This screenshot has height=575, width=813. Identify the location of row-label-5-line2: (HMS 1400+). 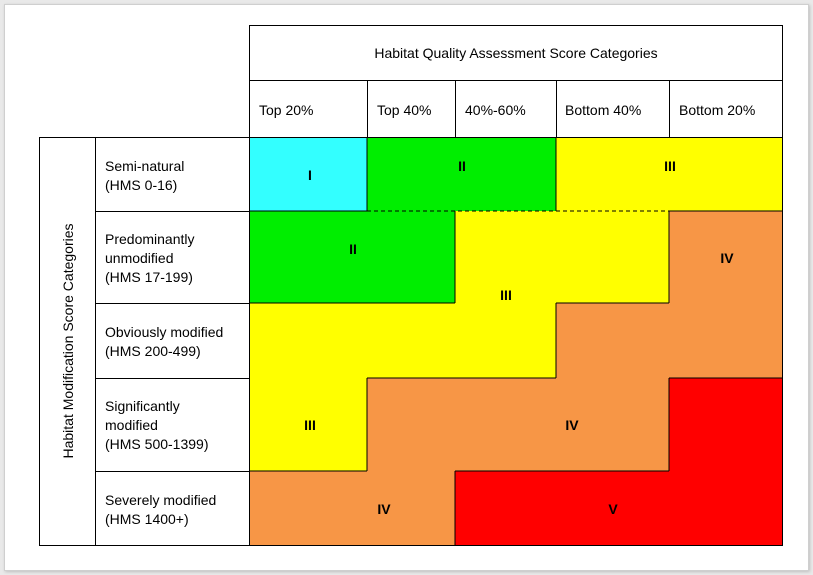
(147, 519).